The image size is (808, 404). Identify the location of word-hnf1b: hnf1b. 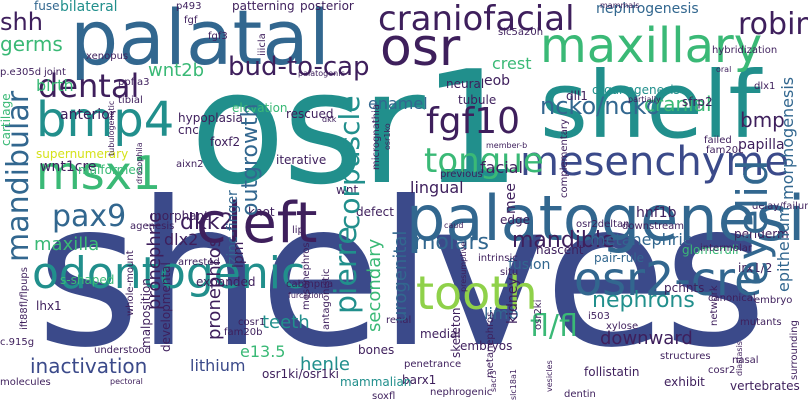
(656, 213).